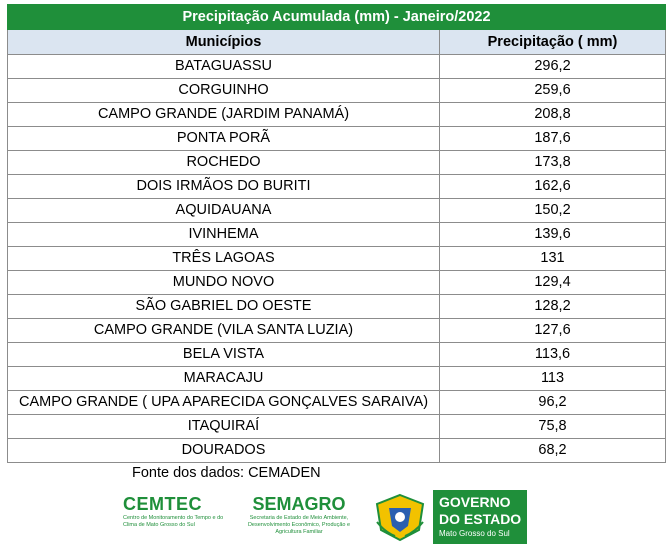 This screenshot has height=555, width=669. Describe the element at coordinates (552, 450) in the screenshot. I see `precipitacao-cell: 68,2` at that location.